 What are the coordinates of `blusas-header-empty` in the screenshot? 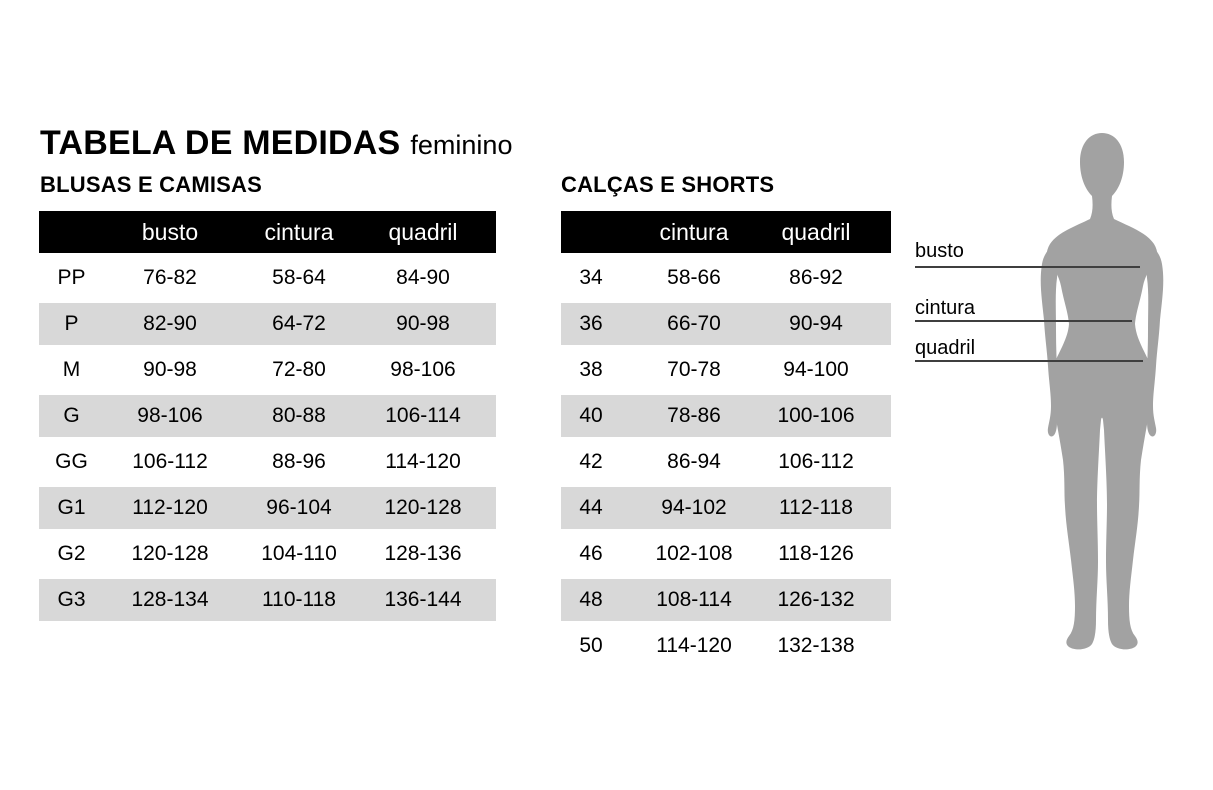 It's located at (71, 232).